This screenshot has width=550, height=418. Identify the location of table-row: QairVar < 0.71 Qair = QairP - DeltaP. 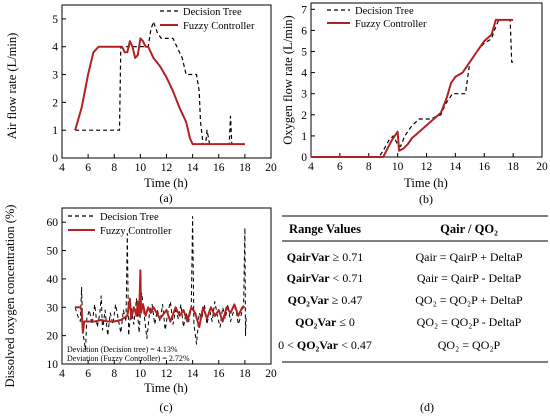
(404, 278).